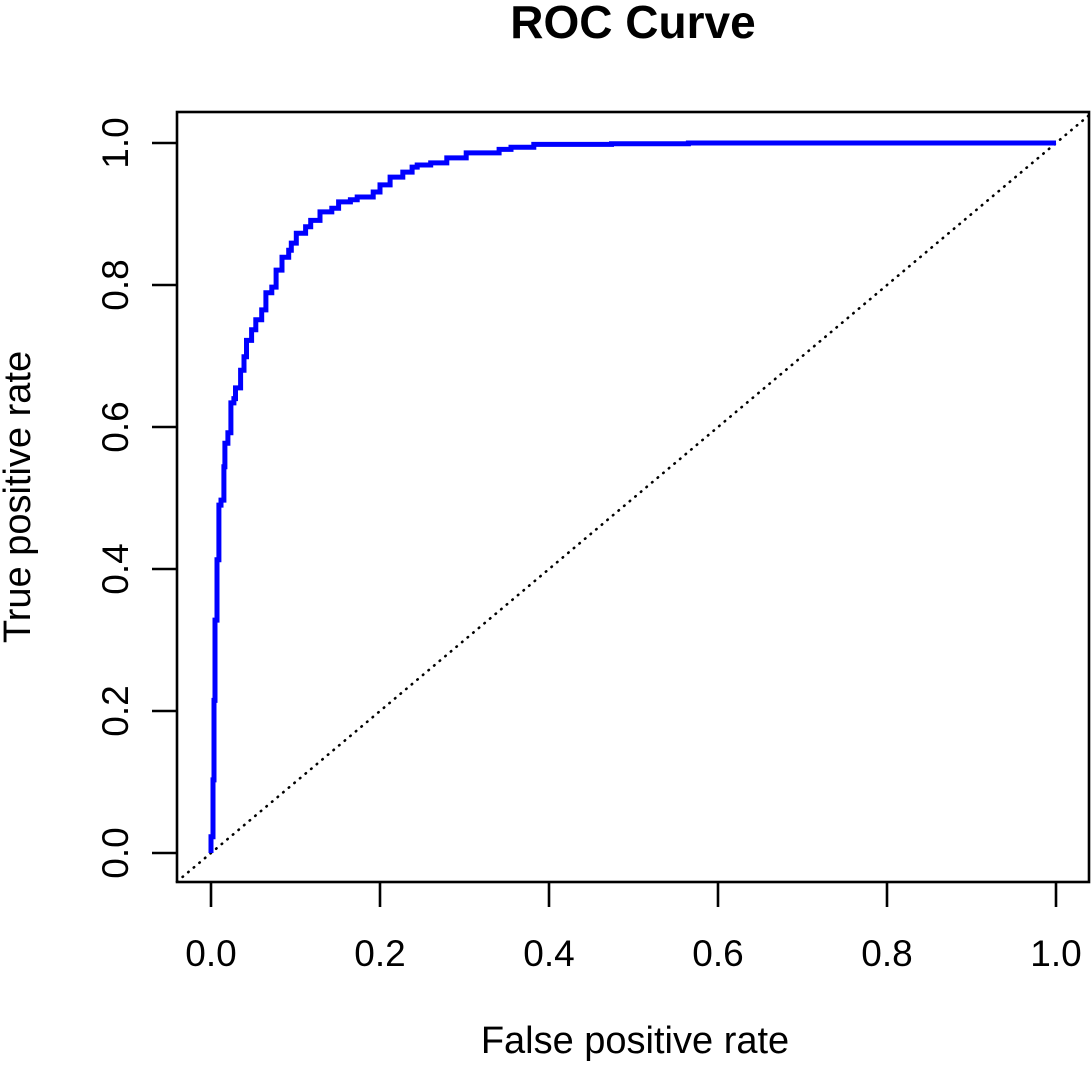 The height and width of the screenshot is (1070, 1091). I want to click on chart-title: ROC Curve, so click(632, 24).